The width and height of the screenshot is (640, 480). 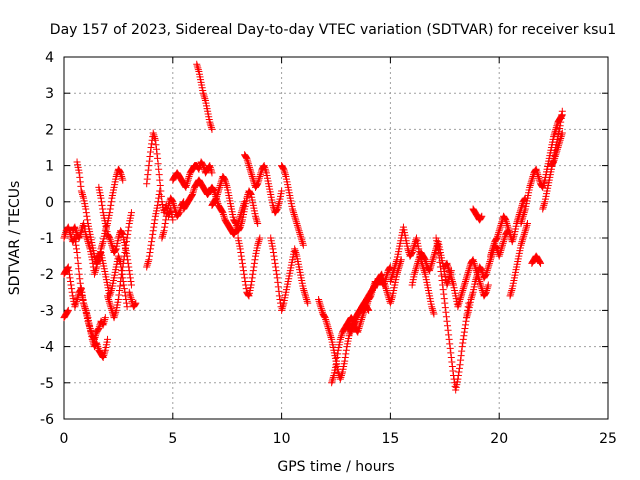 What do you see at coordinates (49, 130) in the screenshot?
I see `y-tick-label: 2` at bounding box center [49, 130].